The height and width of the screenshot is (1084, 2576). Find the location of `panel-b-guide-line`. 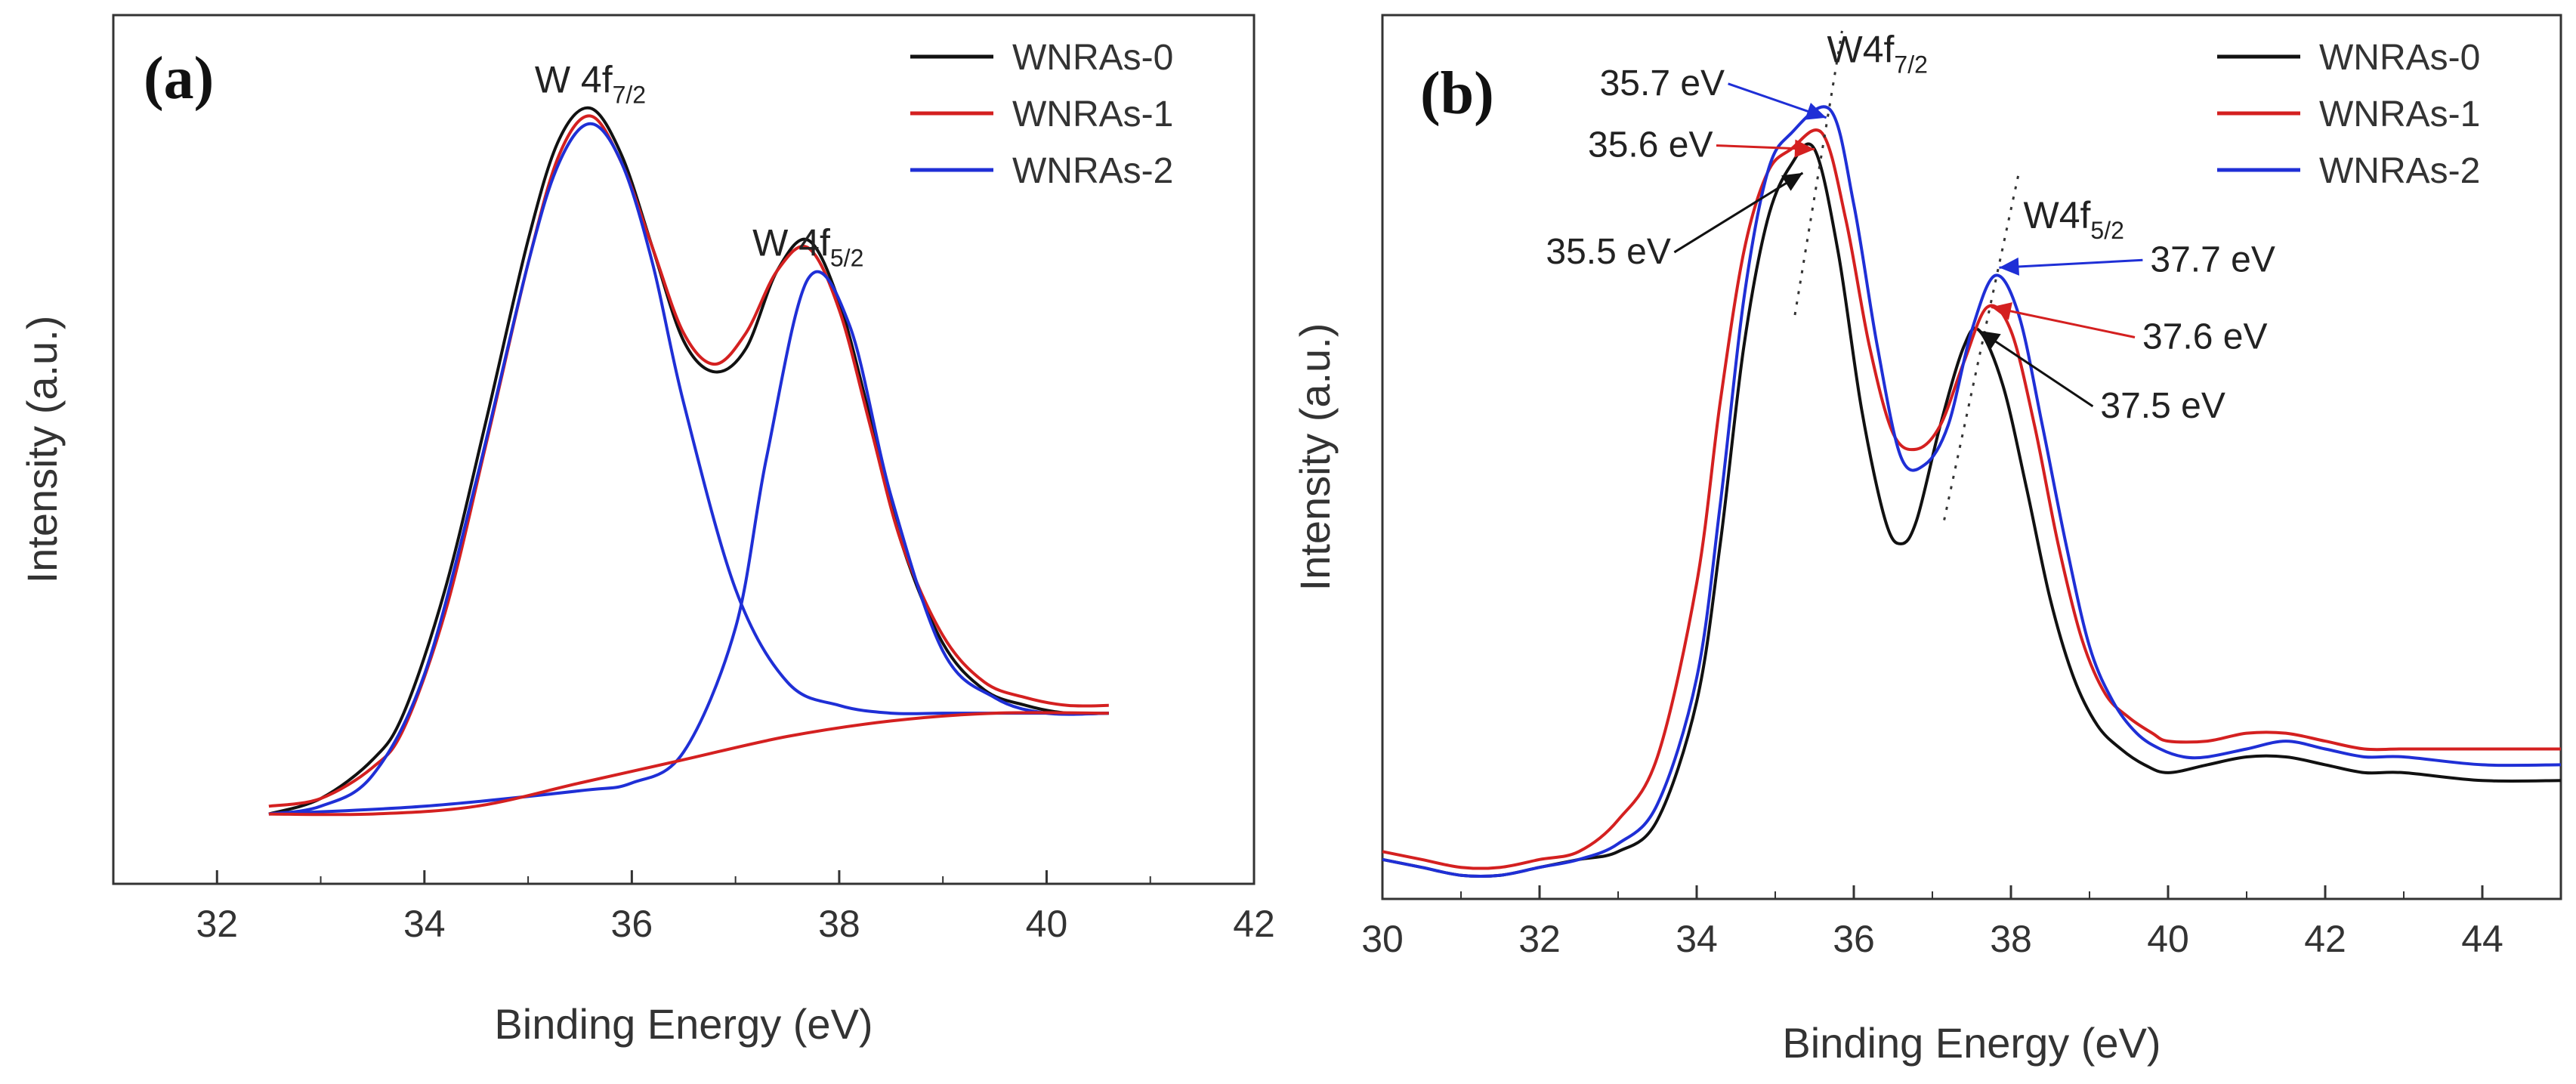

panel-b-guide-line is located at coordinates (1981, 346).